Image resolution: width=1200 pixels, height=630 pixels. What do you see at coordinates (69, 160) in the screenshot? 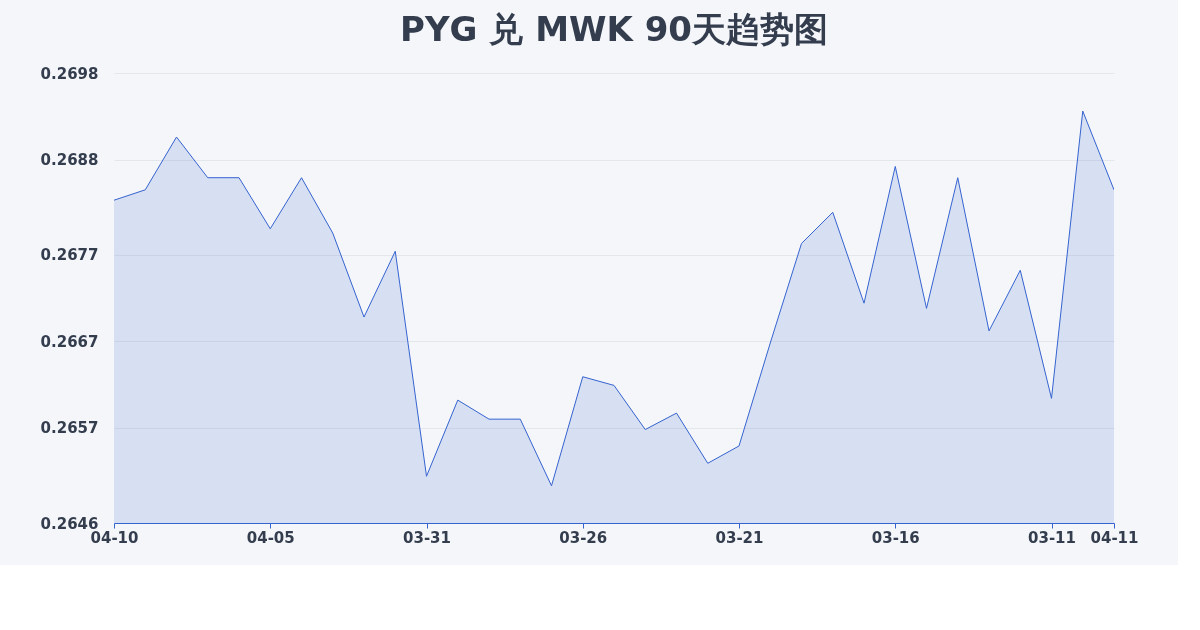
I see `y-tick-label: 0.2688` at bounding box center [69, 160].